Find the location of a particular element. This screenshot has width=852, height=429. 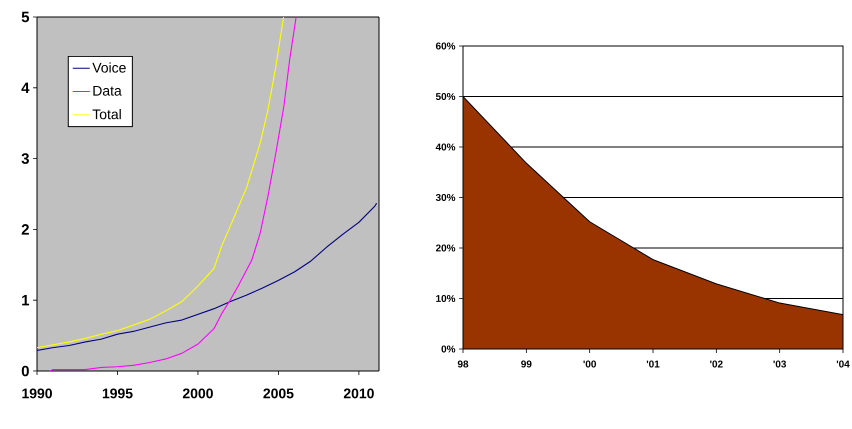

y-tick-label: 3 is located at coordinates (25, 158).